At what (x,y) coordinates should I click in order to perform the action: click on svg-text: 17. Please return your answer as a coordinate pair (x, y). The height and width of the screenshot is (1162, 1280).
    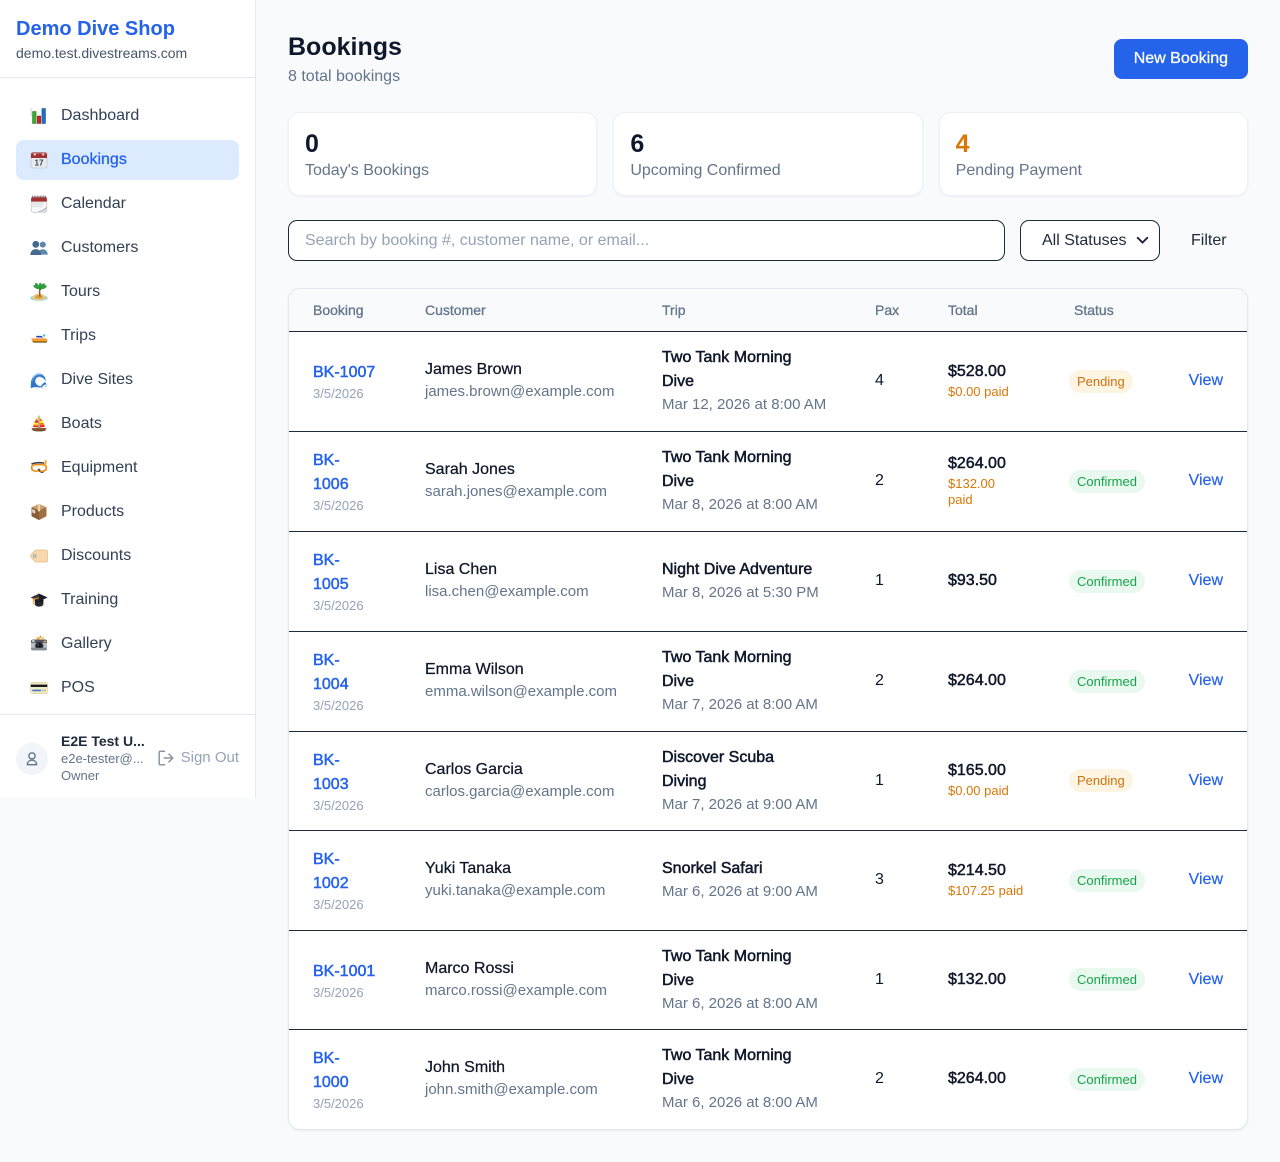
    Looking at the image, I should click on (39, 163).